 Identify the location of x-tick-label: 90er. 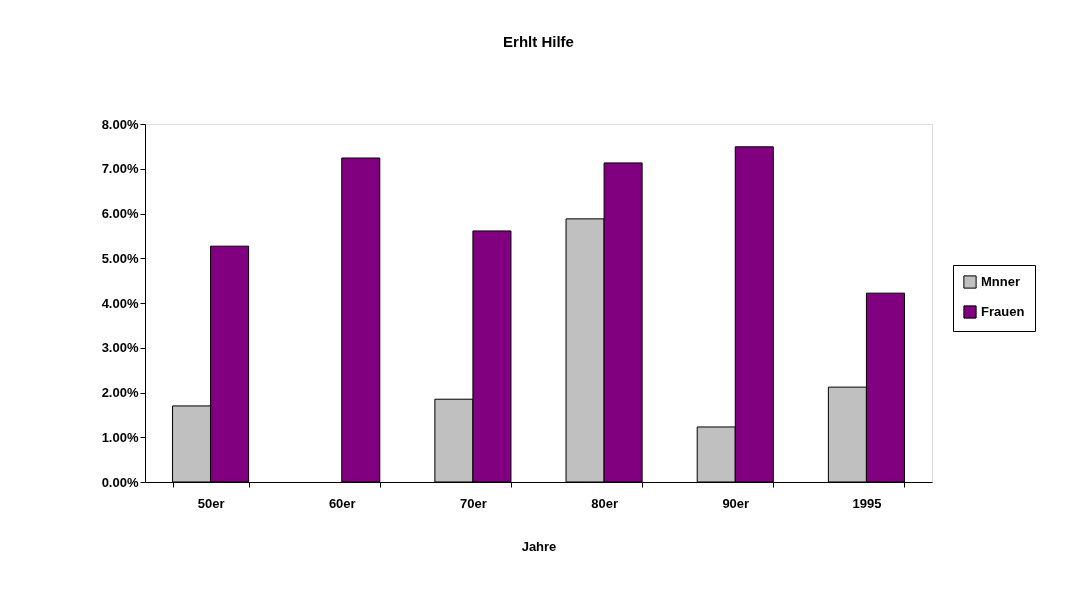
(736, 503).